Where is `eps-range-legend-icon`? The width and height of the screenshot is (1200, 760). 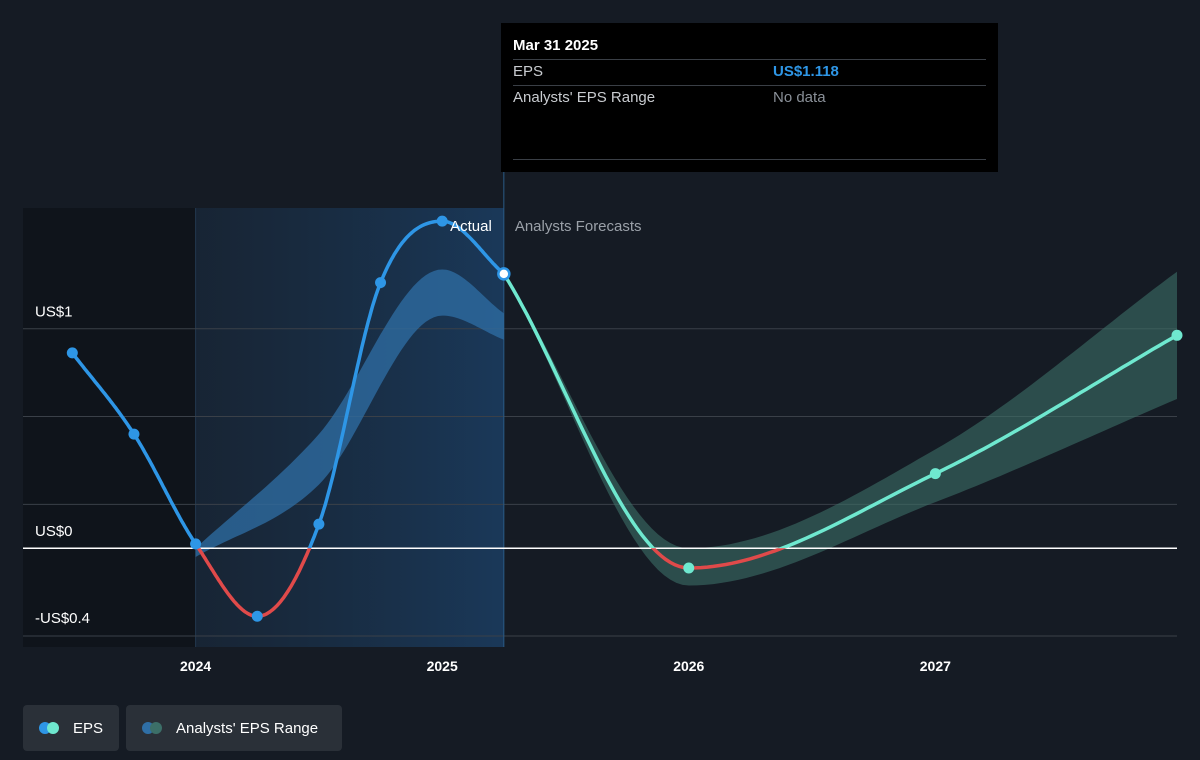 eps-range-legend-icon is located at coordinates (154, 728).